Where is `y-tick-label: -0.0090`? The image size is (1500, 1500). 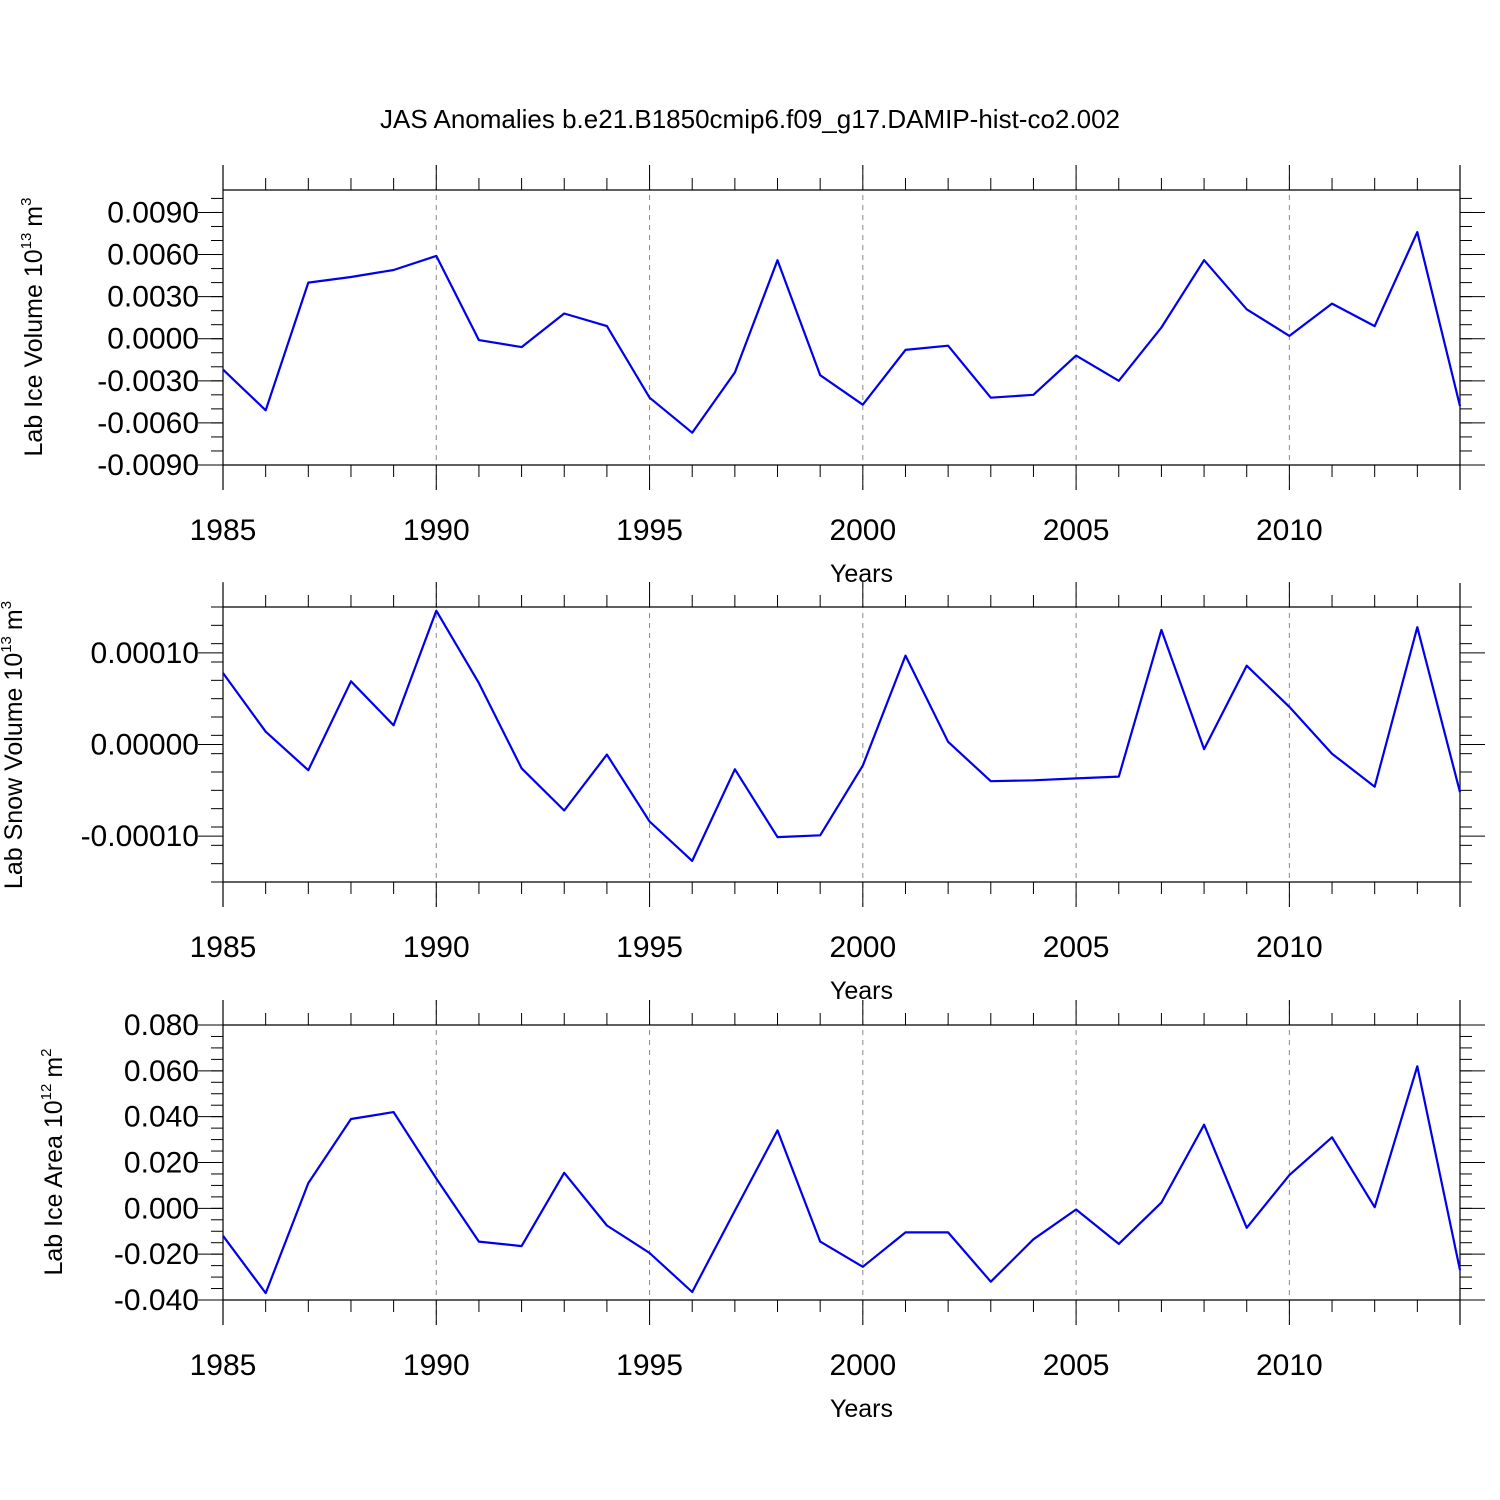
y-tick-label: -0.0090 is located at coordinates (148, 465).